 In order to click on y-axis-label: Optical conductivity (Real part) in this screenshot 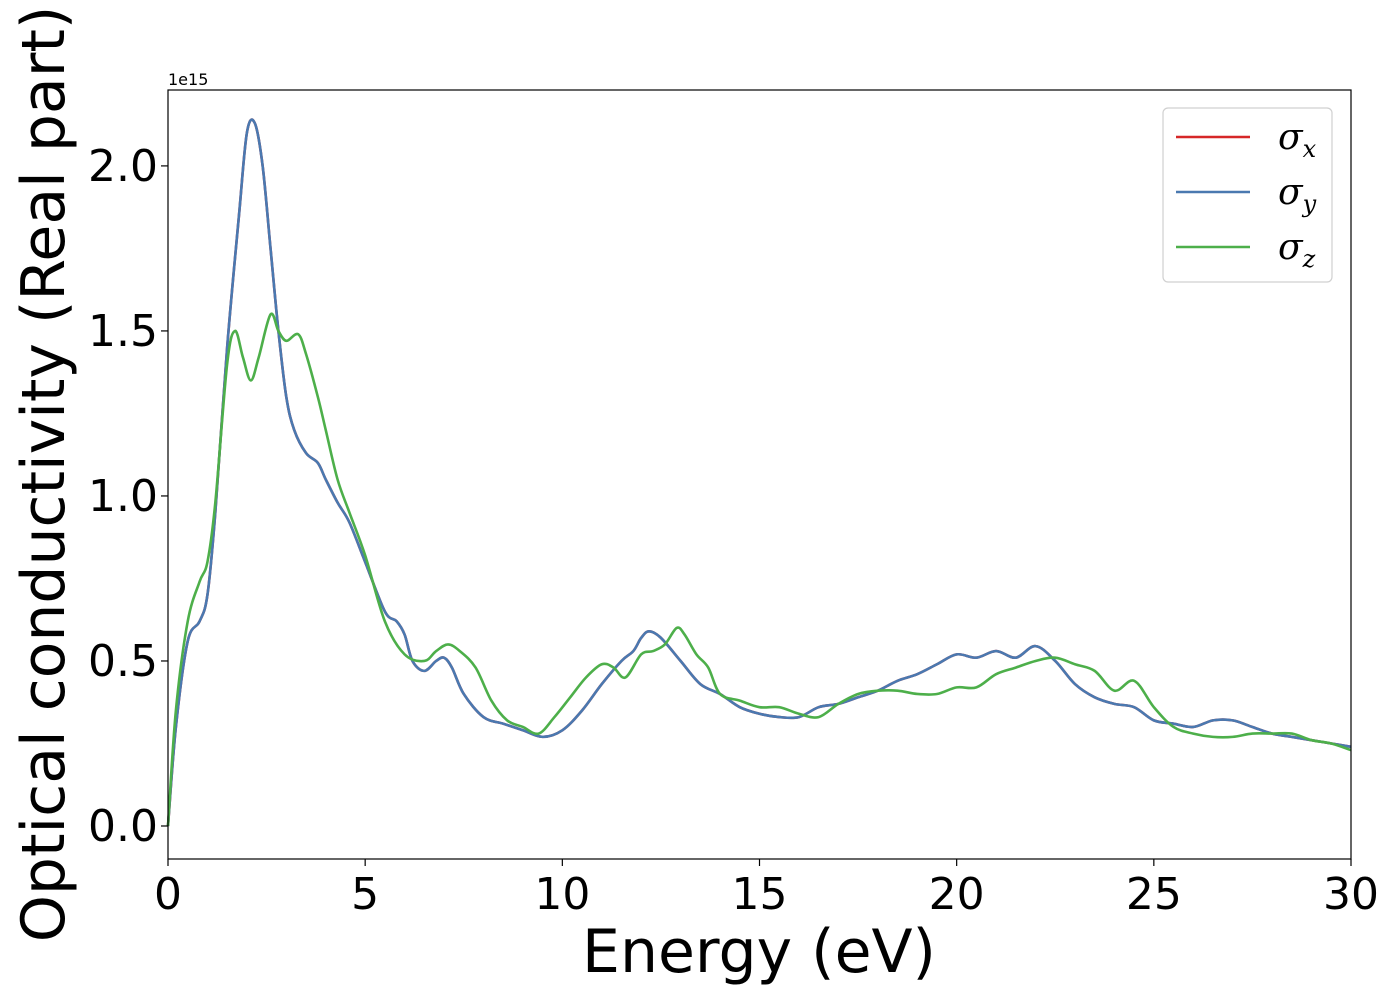, I will do `click(44, 474)`.